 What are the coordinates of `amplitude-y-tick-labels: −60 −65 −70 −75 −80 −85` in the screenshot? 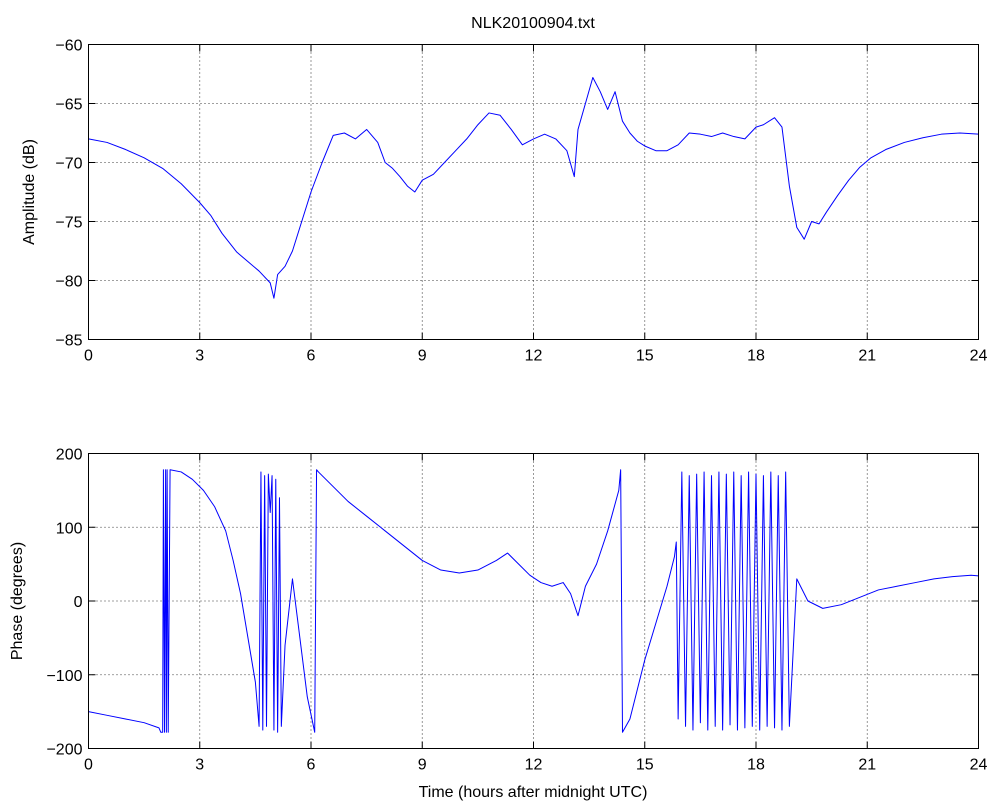 It's located at (68, 194).